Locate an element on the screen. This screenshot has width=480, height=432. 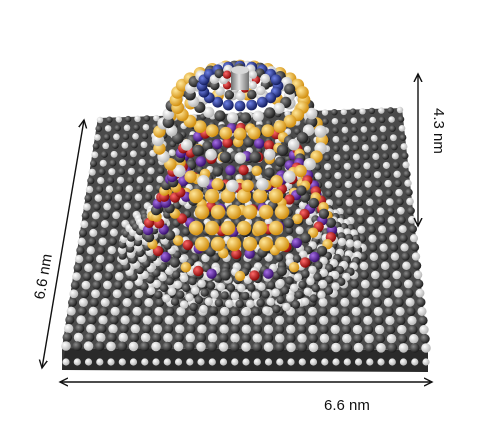
purple-atom is located at coordinates (249, 253).